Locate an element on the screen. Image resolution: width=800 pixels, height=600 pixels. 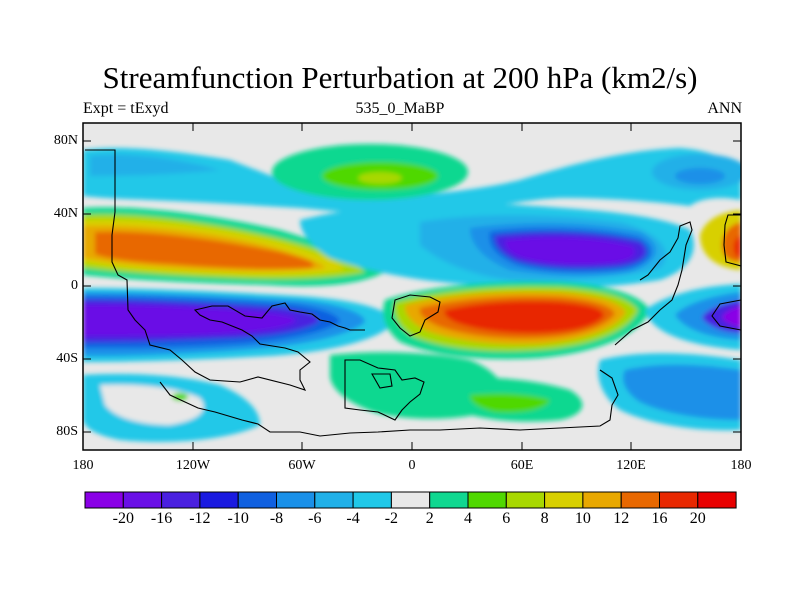
colorbar-label: 2 is located at coordinates (429, 518).